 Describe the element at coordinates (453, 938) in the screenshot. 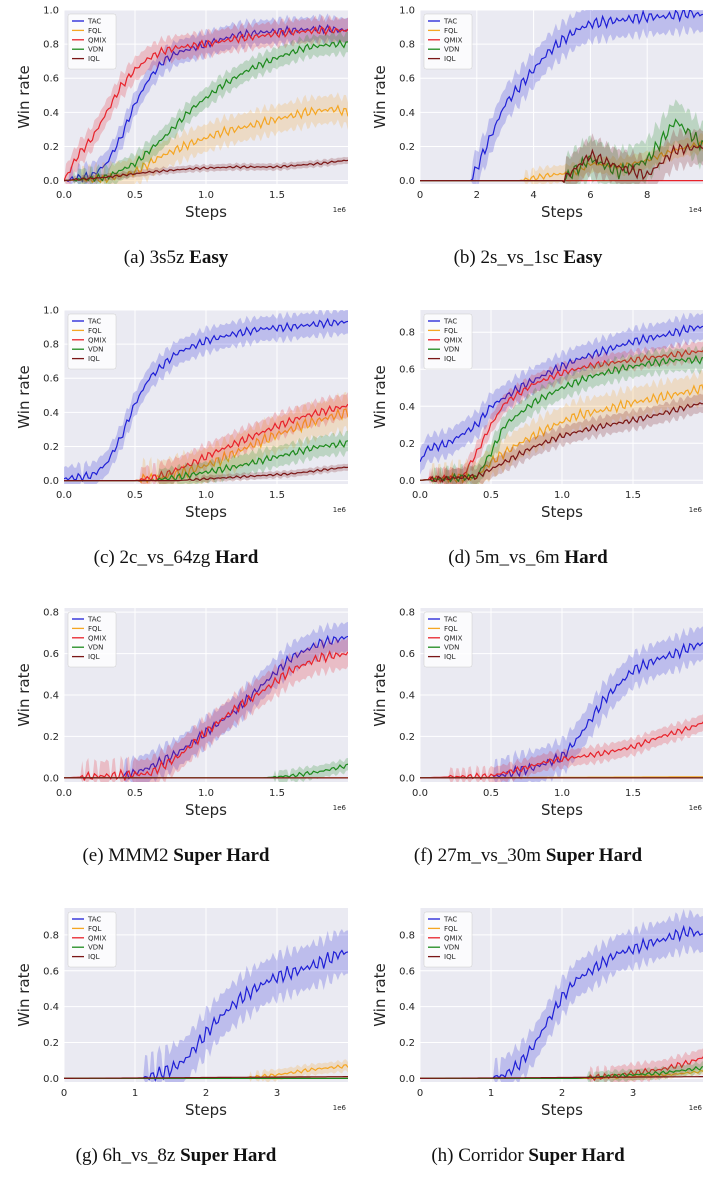

I see `legend-label-qmix: QMIX` at that location.